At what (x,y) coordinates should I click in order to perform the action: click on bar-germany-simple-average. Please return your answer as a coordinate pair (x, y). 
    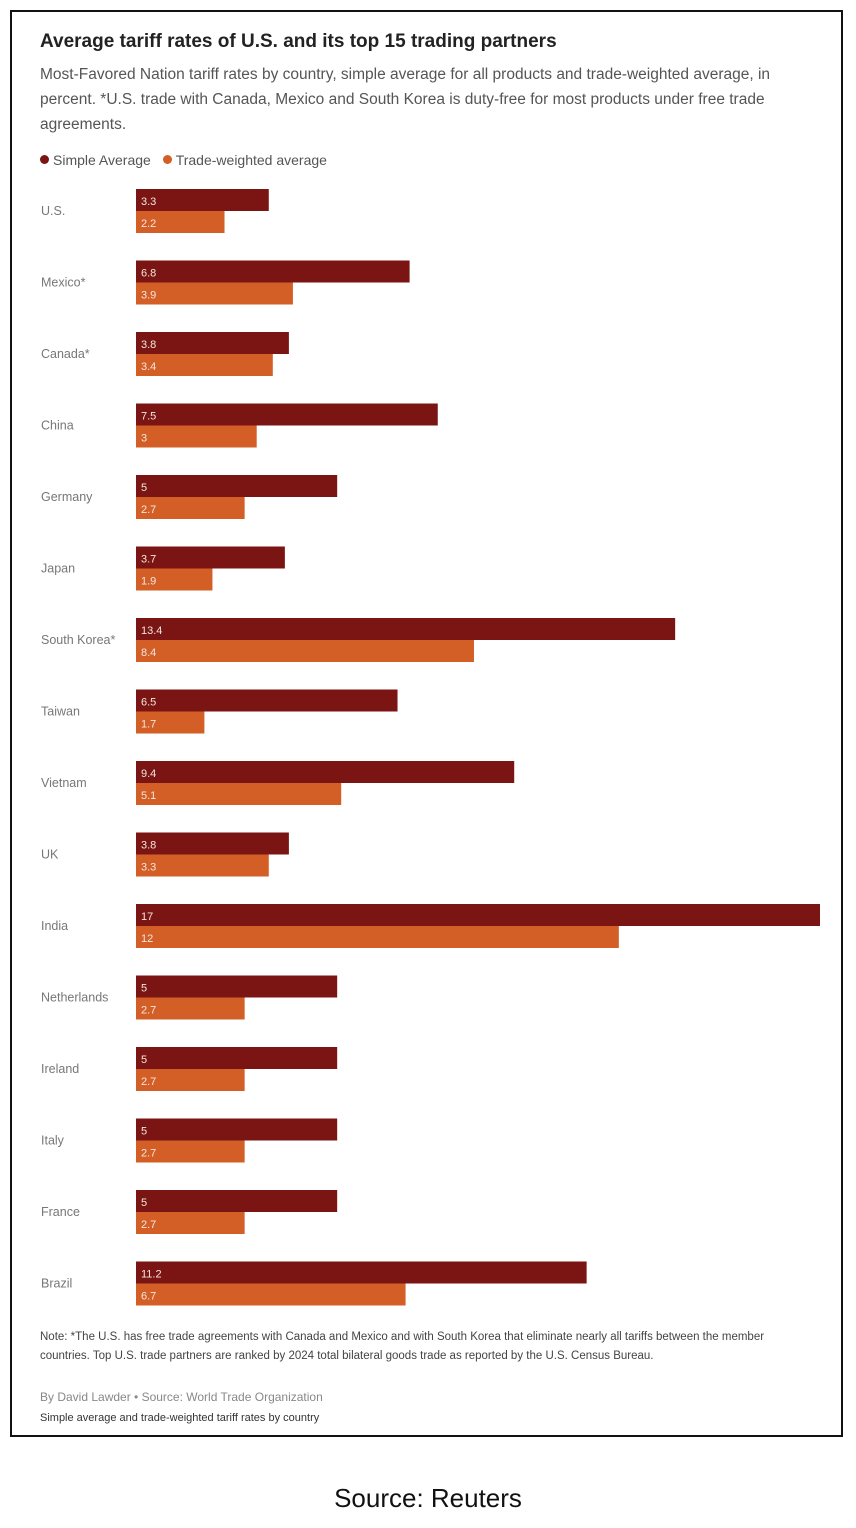
    Looking at the image, I should click on (237, 486).